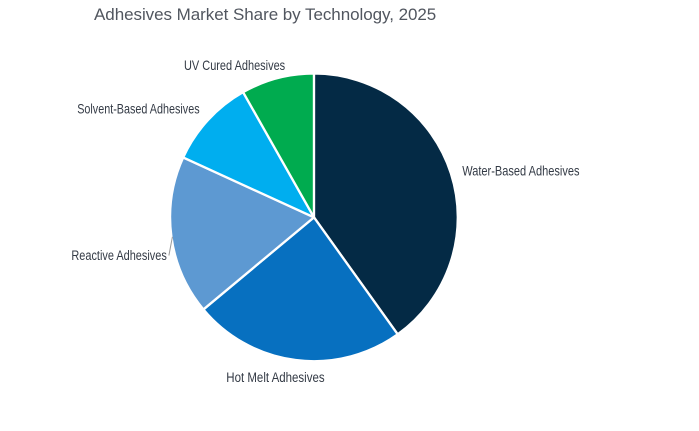  What do you see at coordinates (275, 377) in the screenshot?
I see `svg-text: Hot Melt Adhesives` at bounding box center [275, 377].